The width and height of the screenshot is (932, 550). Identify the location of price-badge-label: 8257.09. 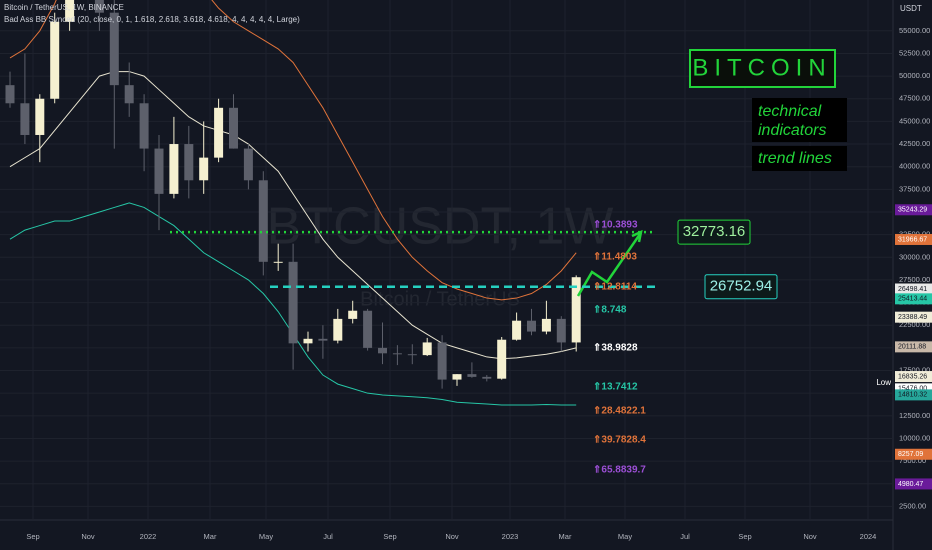
(910, 454).